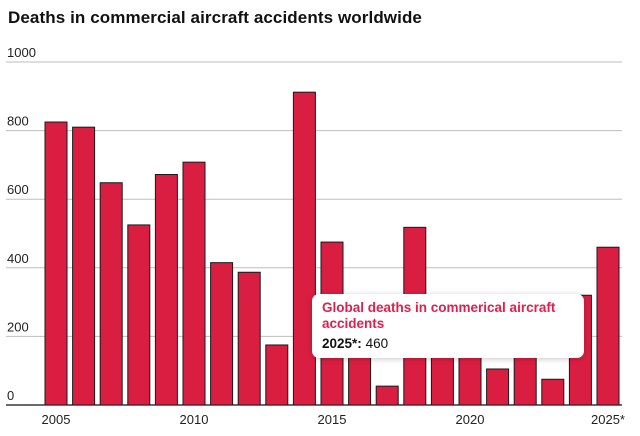  I want to click on x-axis-ticks: 2005 2010 2015 2020 2025*, so click(333, 419).